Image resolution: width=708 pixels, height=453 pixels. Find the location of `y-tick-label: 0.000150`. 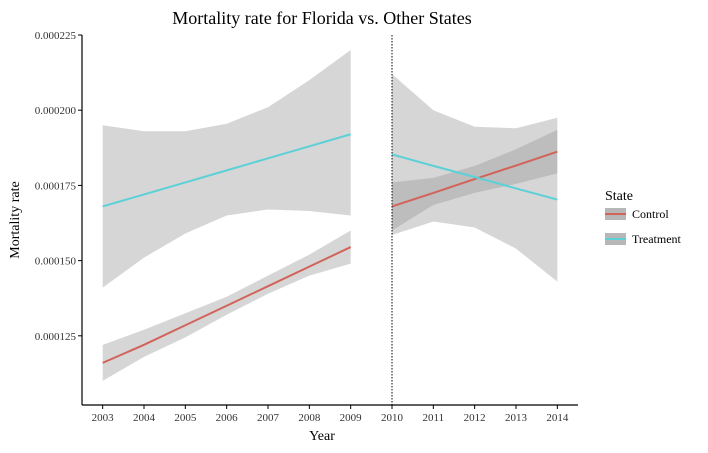

y-tick-label: 0.000150 is located at coordinates (56, 262).